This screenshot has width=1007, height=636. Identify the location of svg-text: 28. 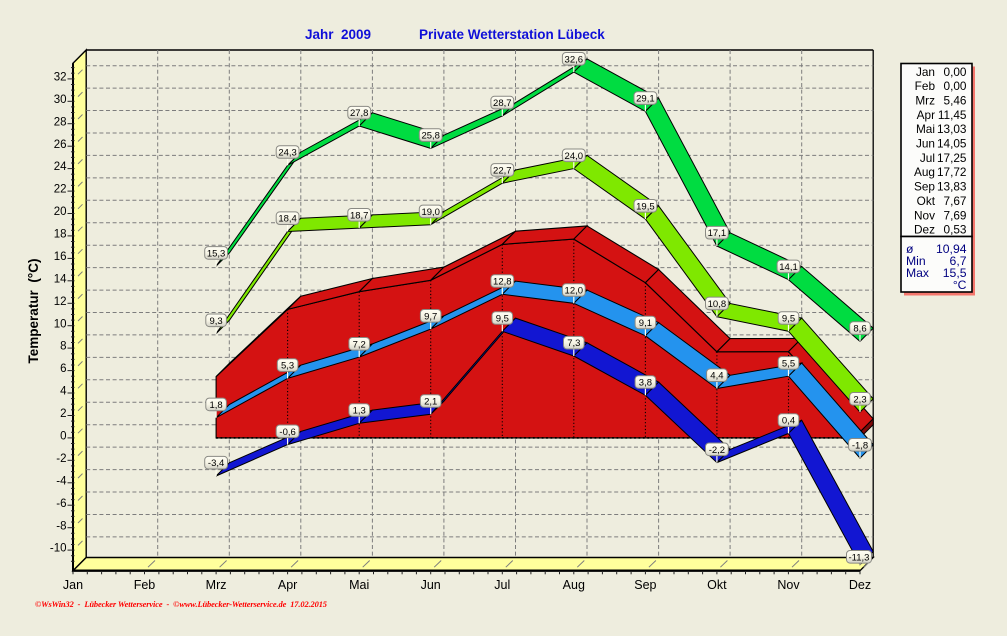
(60, 122).